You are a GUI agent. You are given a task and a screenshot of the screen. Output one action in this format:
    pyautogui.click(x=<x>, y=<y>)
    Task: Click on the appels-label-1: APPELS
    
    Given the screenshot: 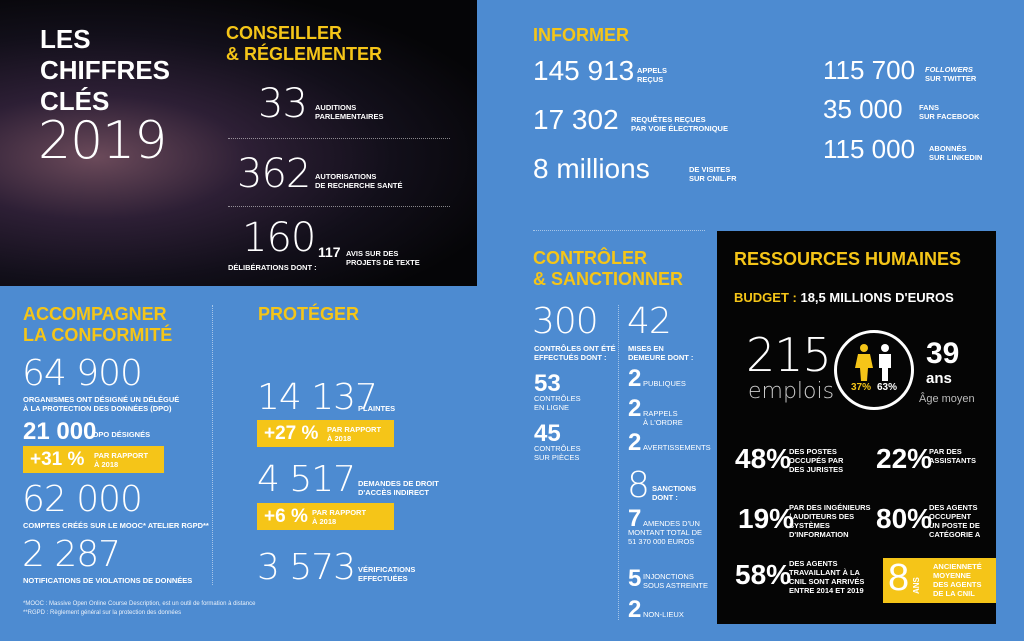 What is the action you would take?
    pyautogui.click(x=652, y=70)
    